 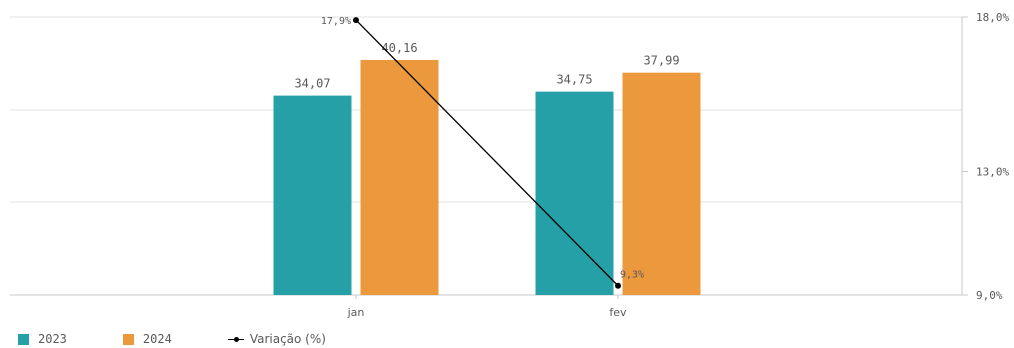 What do you see at coordinates (23, 339) in the screenshot?
I see `legend-swatch-2023` at bounding box center [23, 339].